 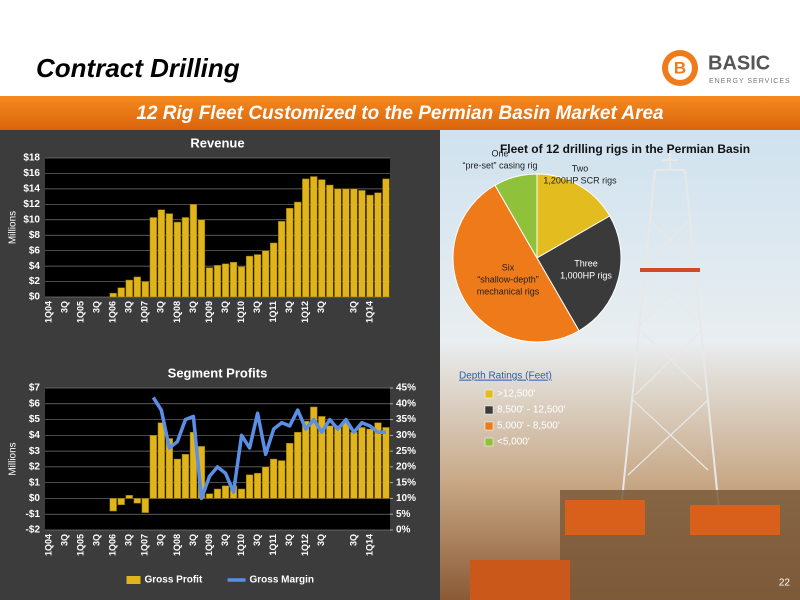 What do you see at coordinates (241, 545) in the screenshot?
I see `x-tick-label: 1Q10` at bounding box center [241, 545].